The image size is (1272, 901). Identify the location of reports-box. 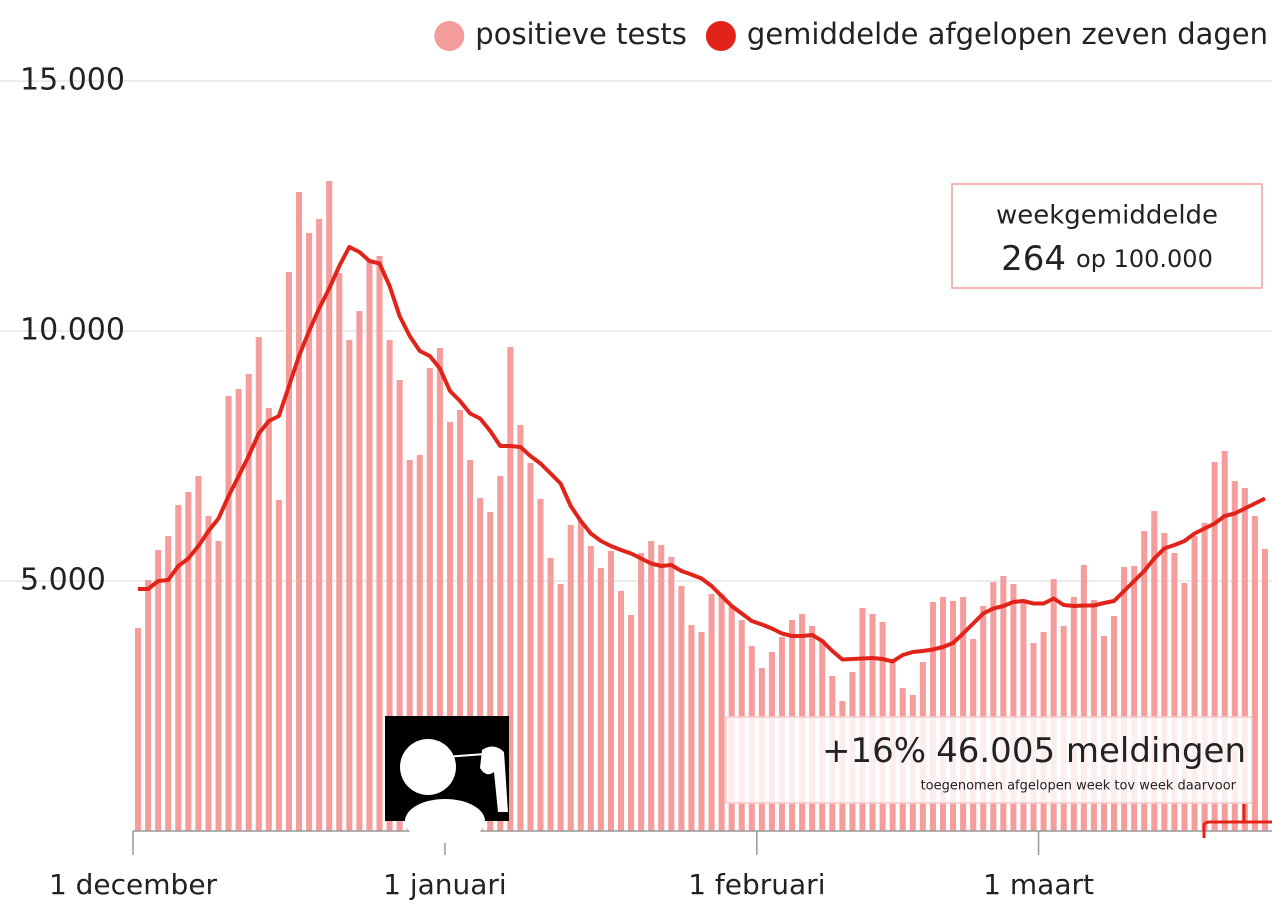
(989, 760).